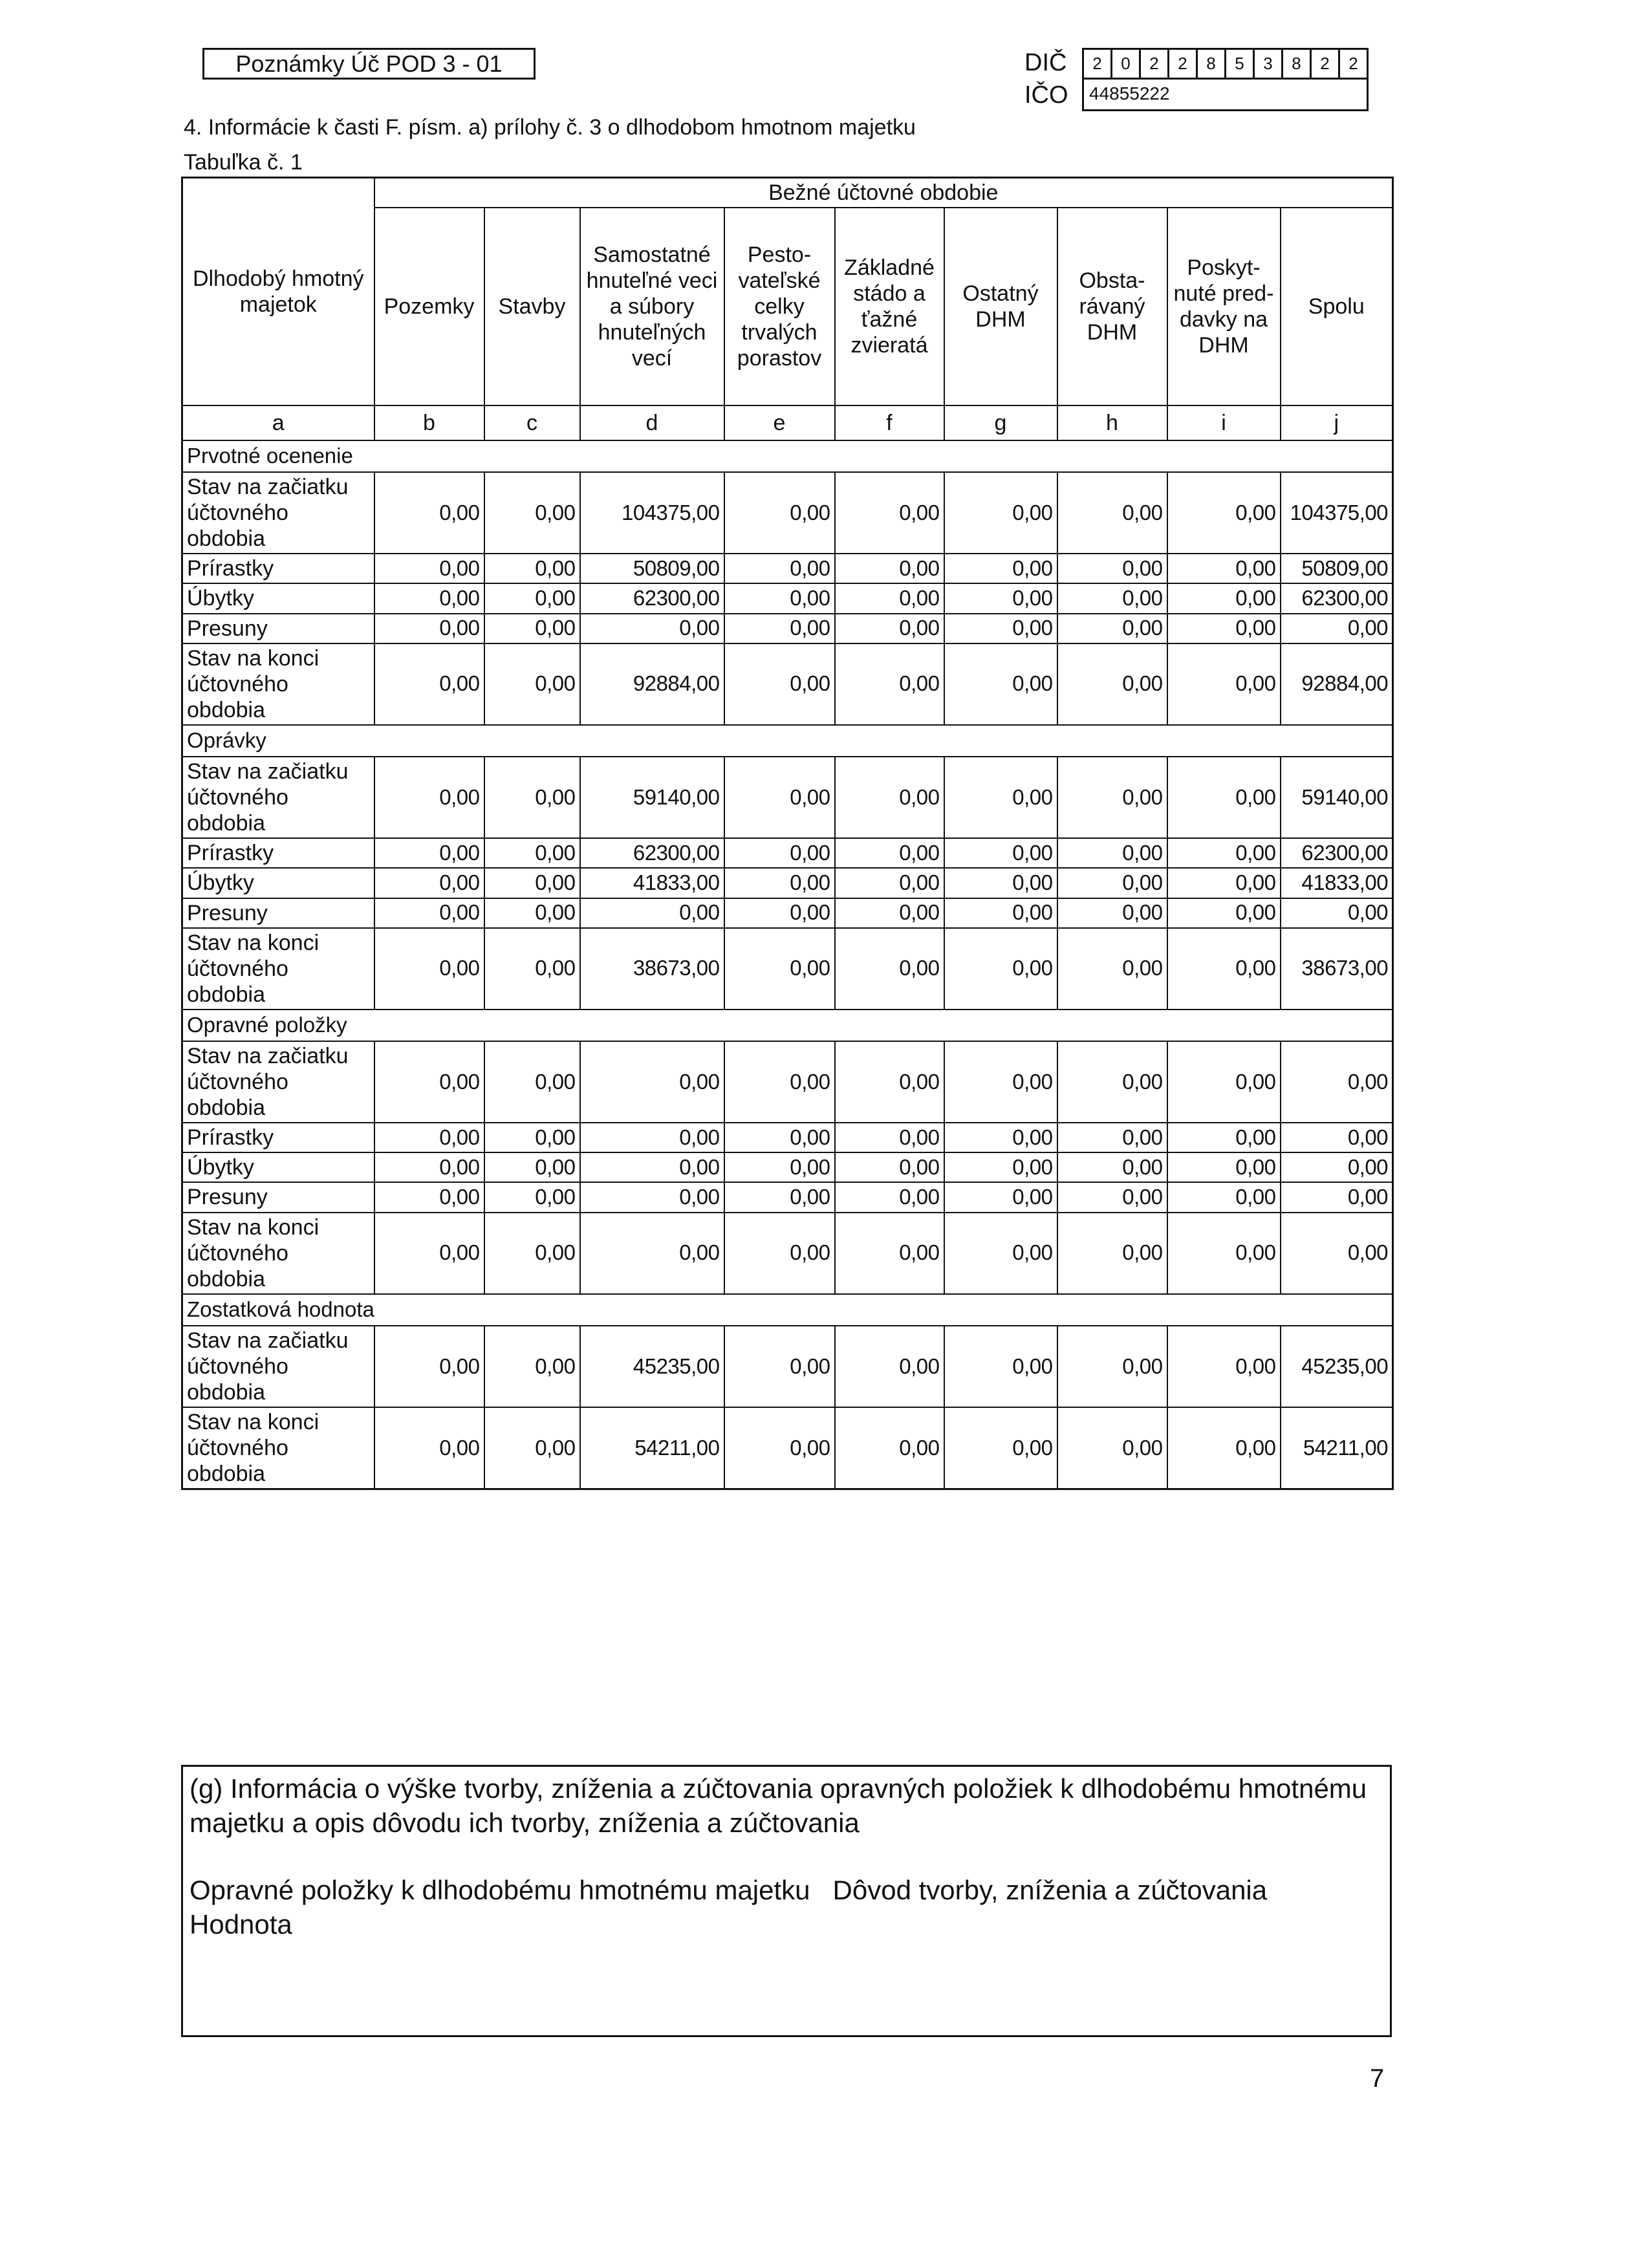 The image size is (1635, 2268). I want to click on column-letter: i, so click(1223, 423).